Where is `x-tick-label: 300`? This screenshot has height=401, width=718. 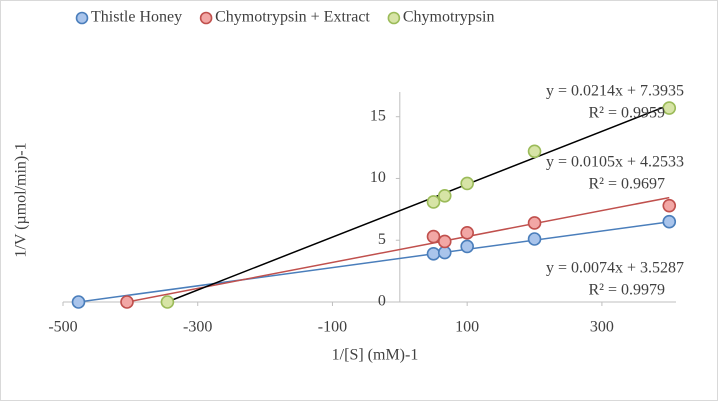
x-tick-label: 300 is located at coordinates (602, 327).